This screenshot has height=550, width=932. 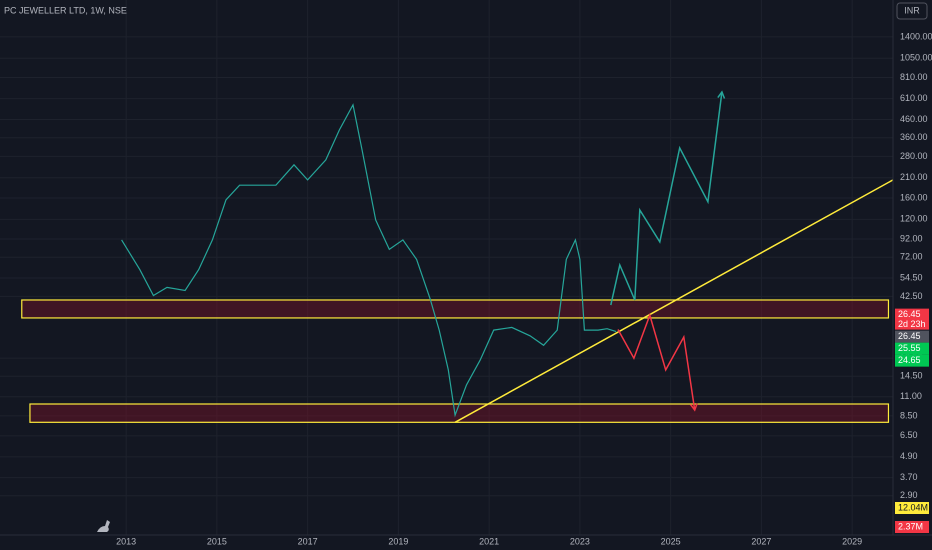 I want to click on y-tick-label: 810.00, so click(x=914, y=77).